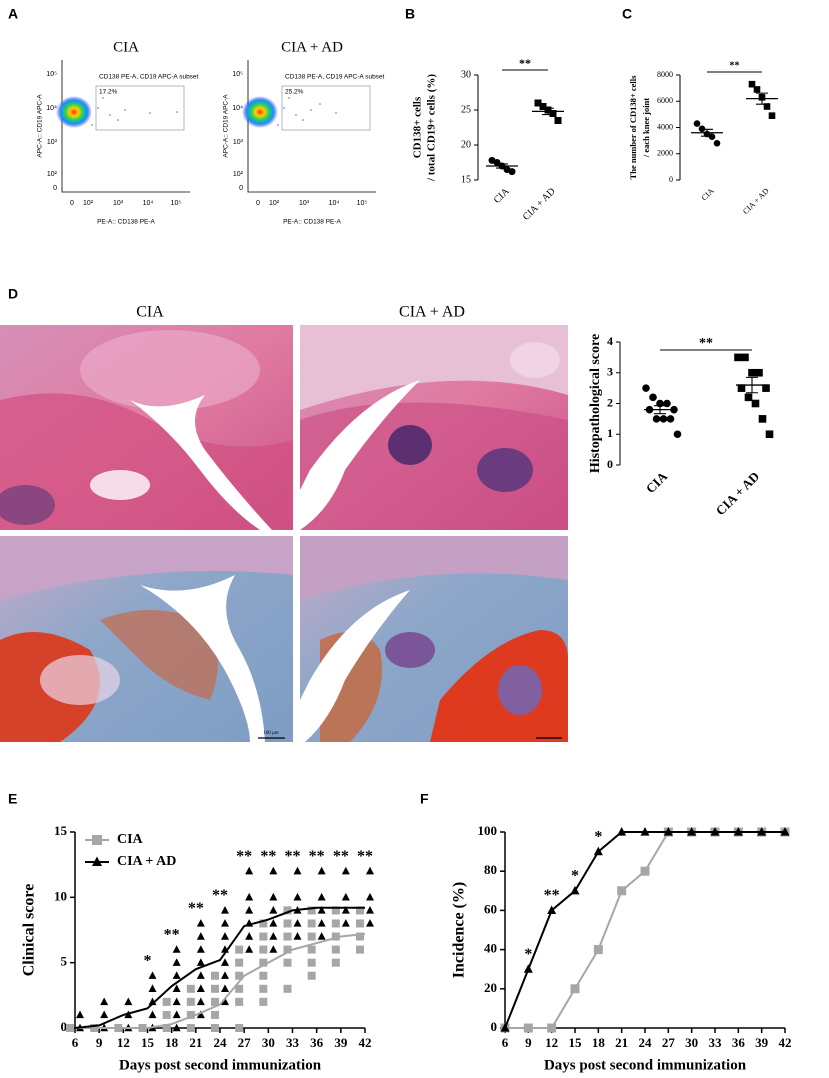 The image size is (829, 1078). Describe the element at coordinates (146, 861) in the screenshot. I see `legend-label: CIA + AD` at that location.